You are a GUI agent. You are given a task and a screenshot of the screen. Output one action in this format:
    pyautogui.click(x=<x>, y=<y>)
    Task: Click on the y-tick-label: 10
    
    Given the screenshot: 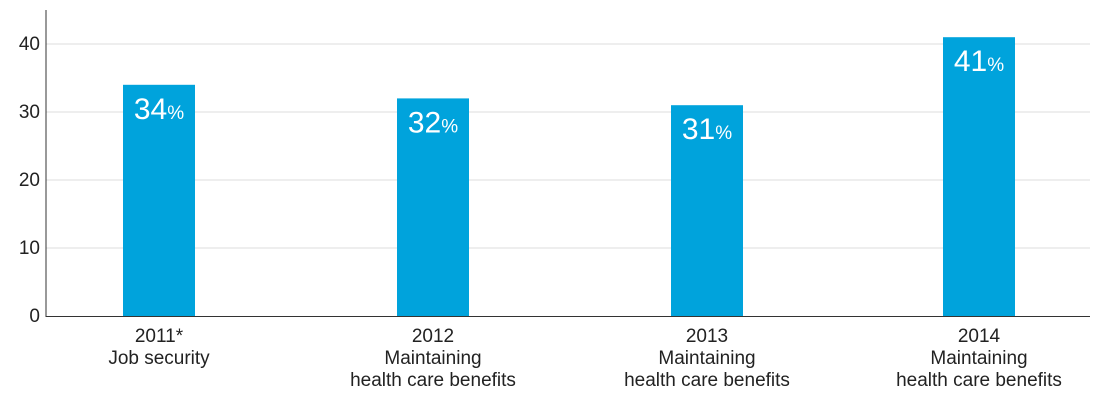 What is the action you would take?
    pyautogui.click(x=29, y=248)
    